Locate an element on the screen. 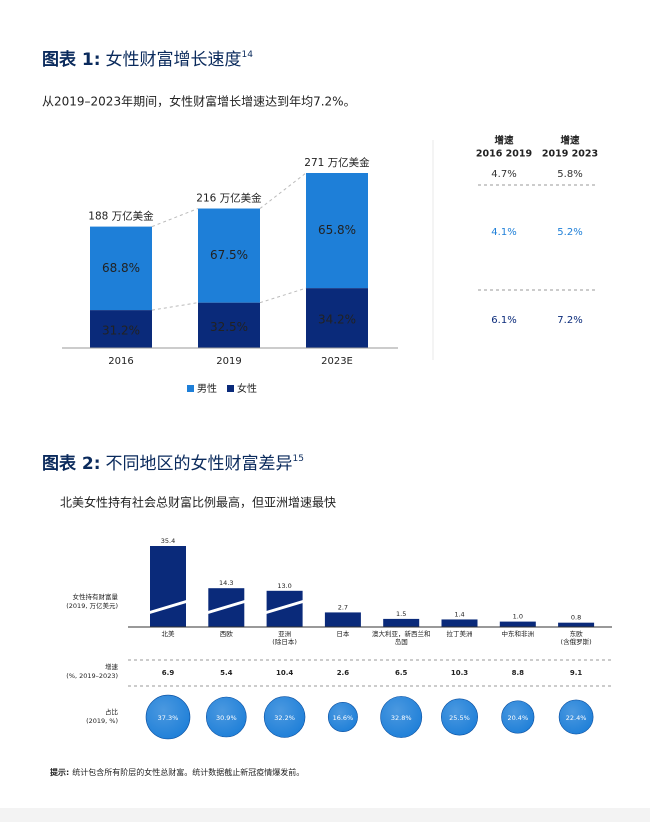 This screenshot has height=822, width=650. growth-value: 5.4 is located at coordinates (226, 673).